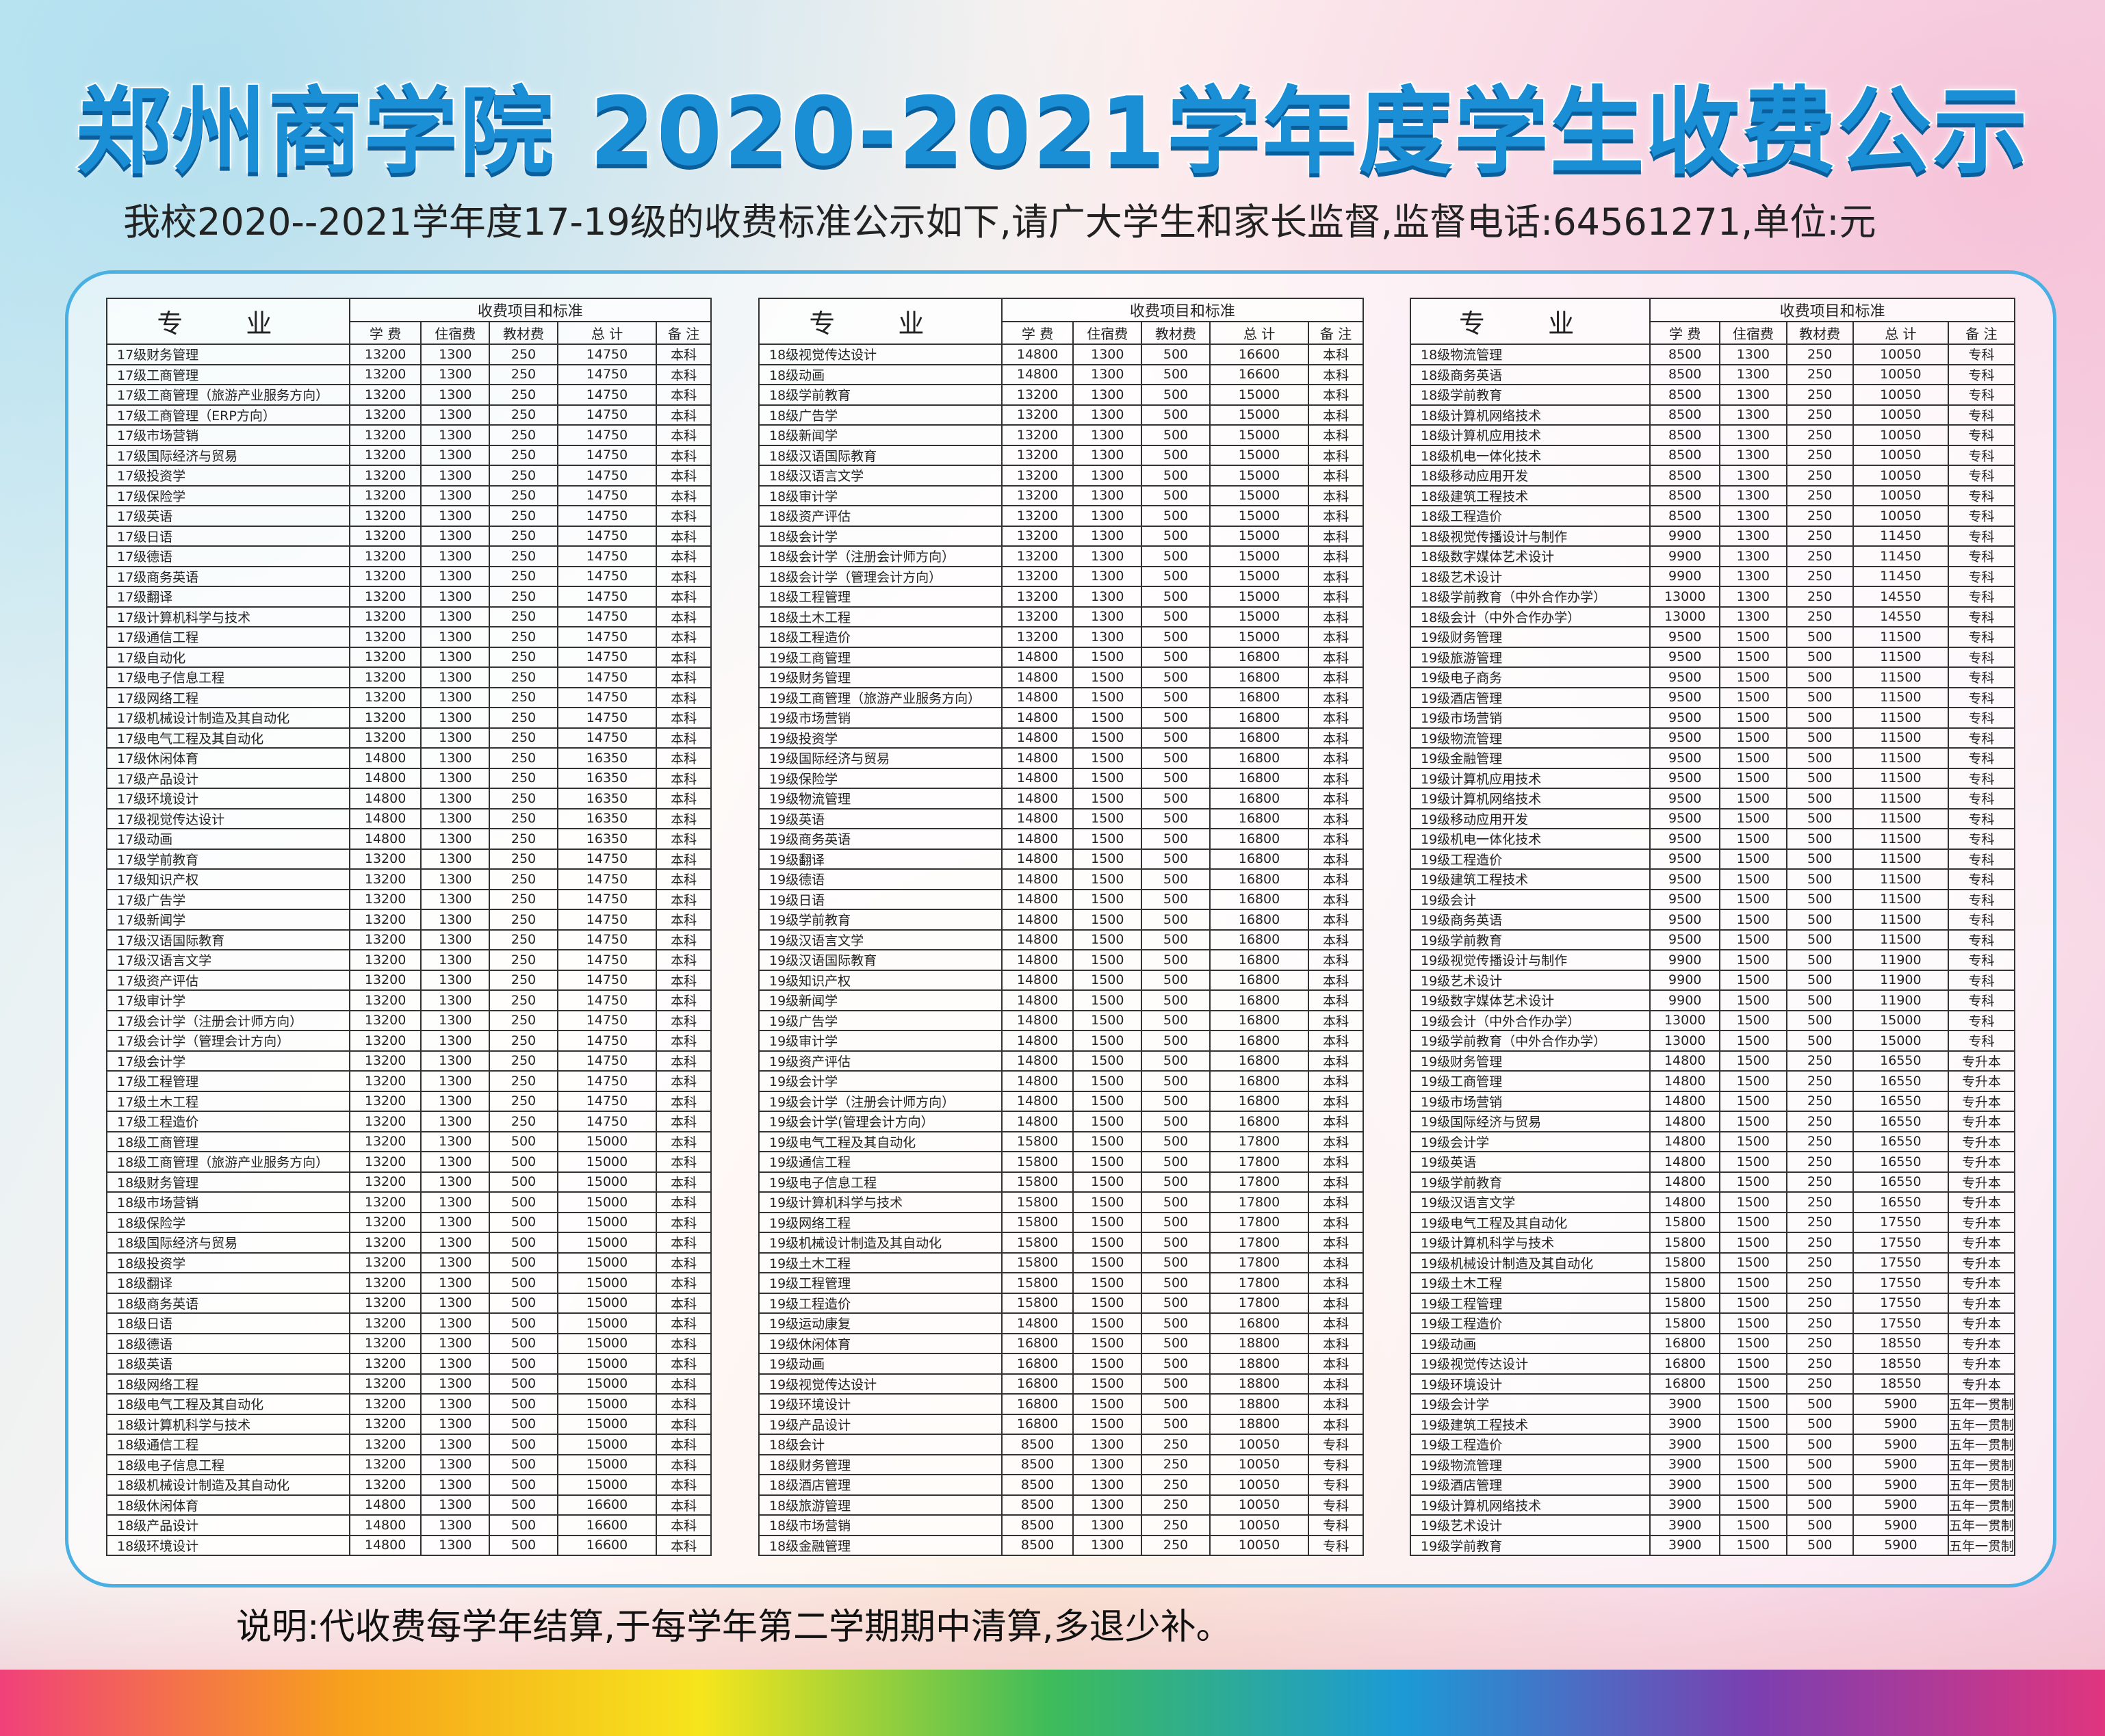 Image resolution: width=2105 pixels, height=1736 pixels. I want to click on table-row: 19级审计学 14800 1500 500 16800 本科, so click(1061, 1041).